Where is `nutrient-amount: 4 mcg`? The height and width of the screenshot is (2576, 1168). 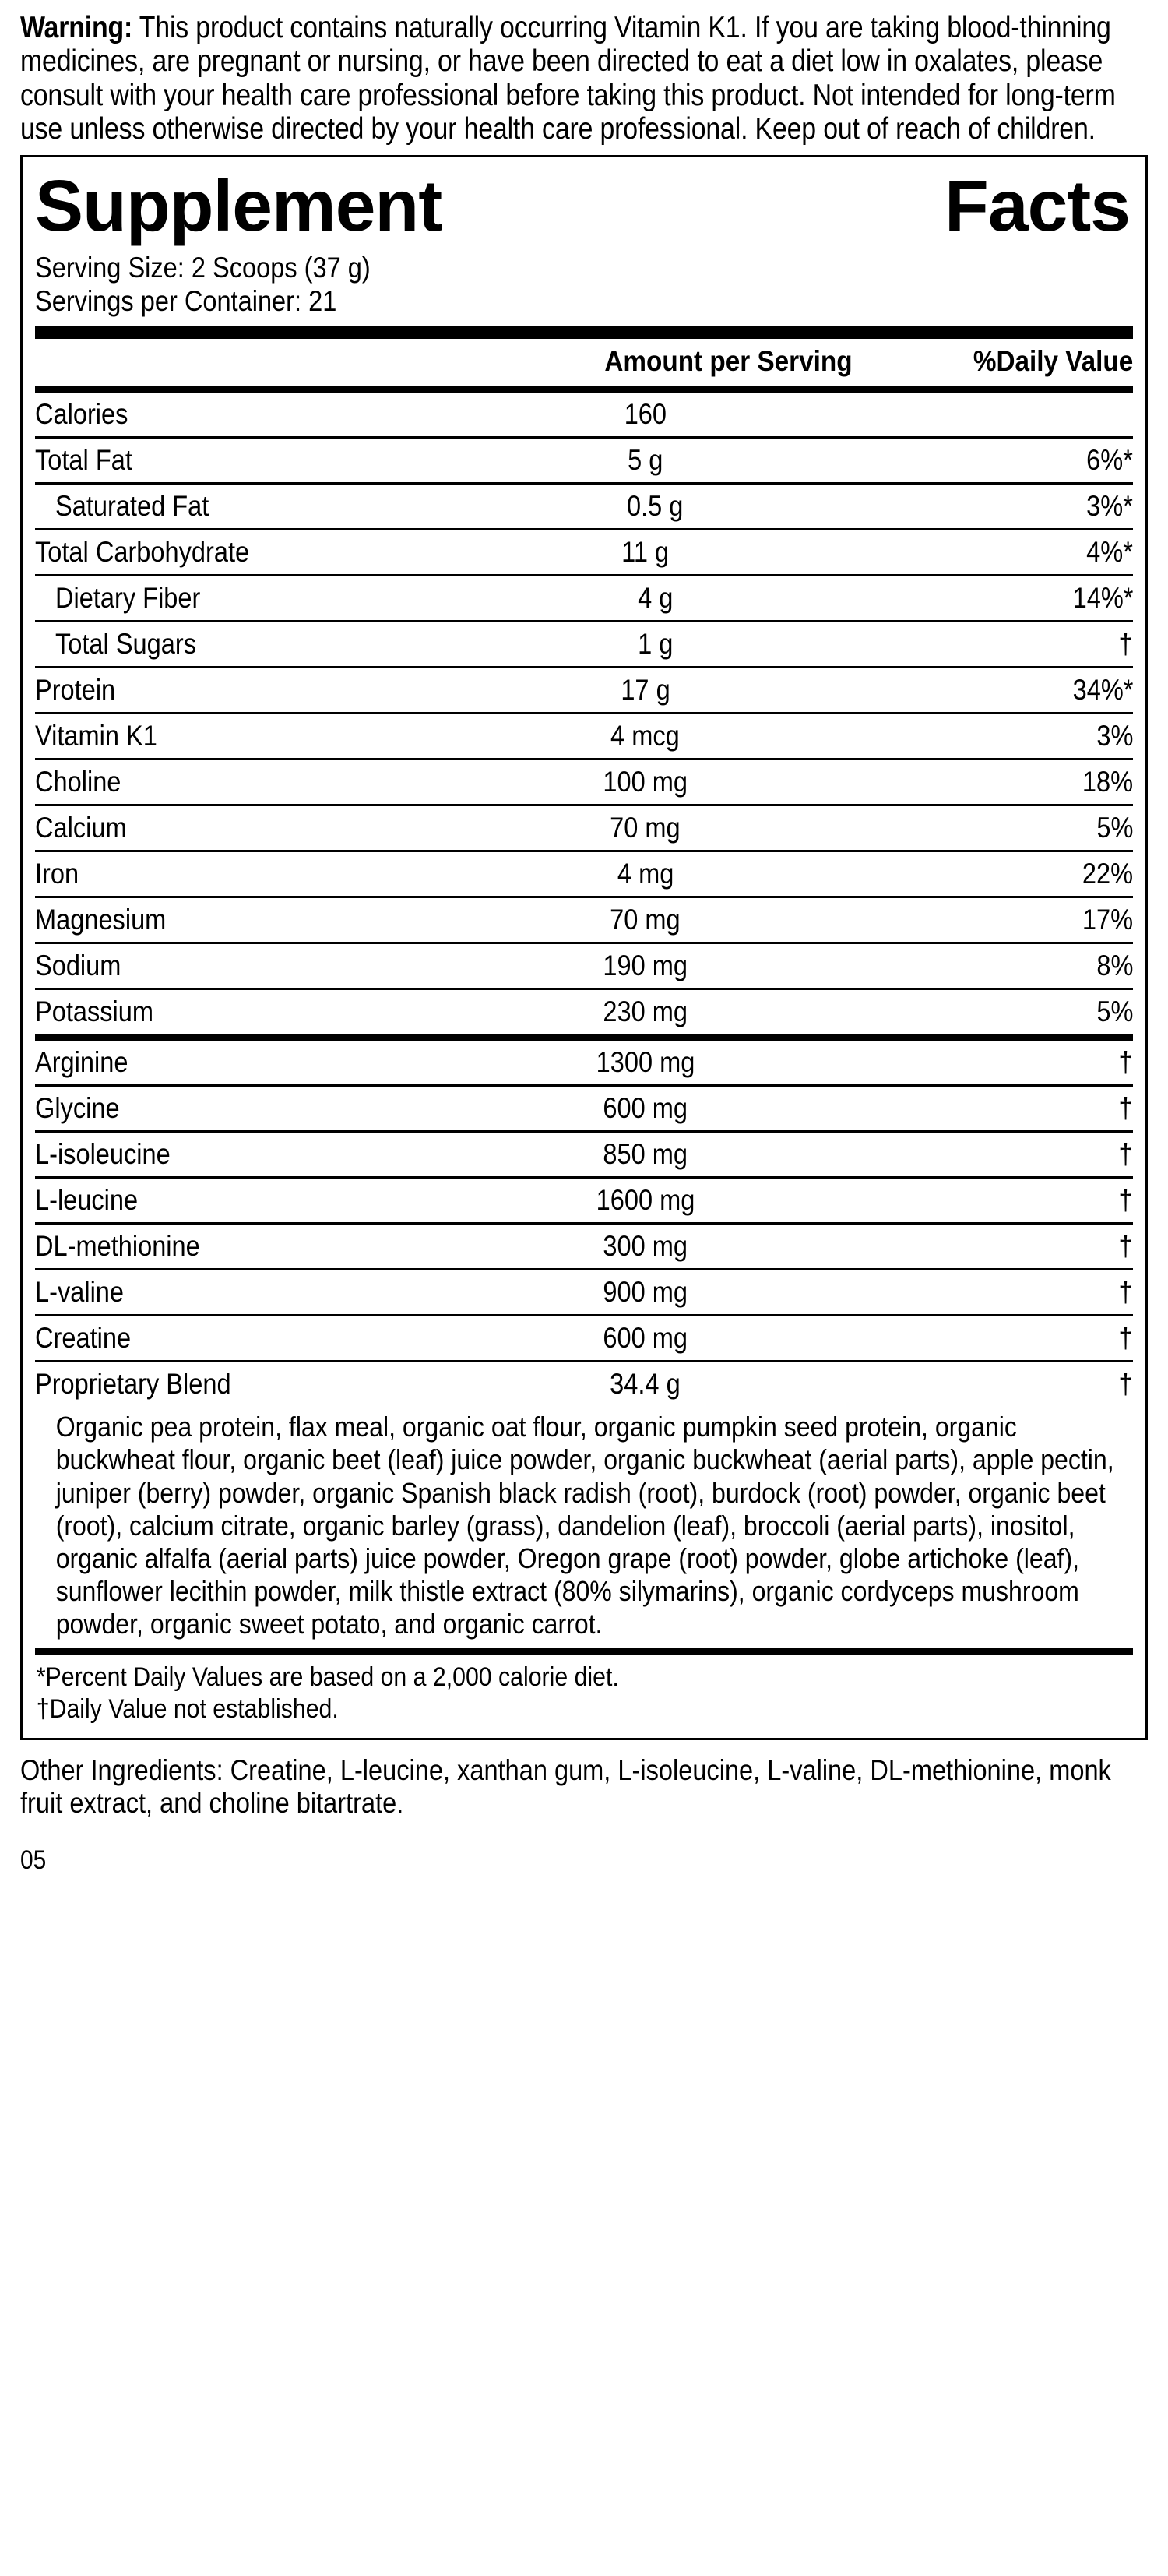 nutrient-amount: 4 mcg is located at coordinates (655, 737).